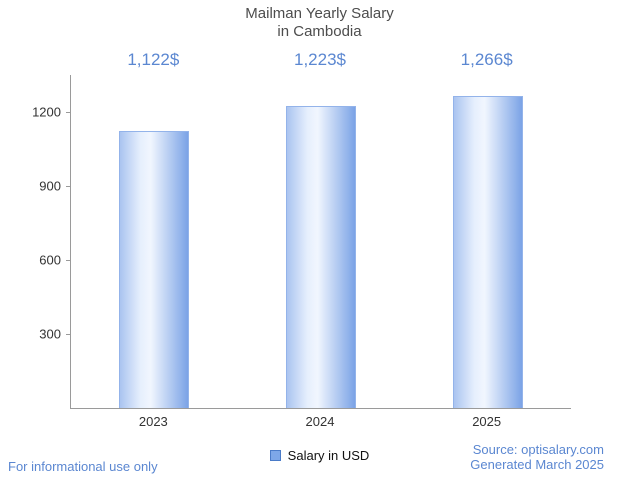 The image size is (639, 479). Describe the element at coordinates (50, 260) in the screenshot. I see `y-tick-label: 600` at that location.